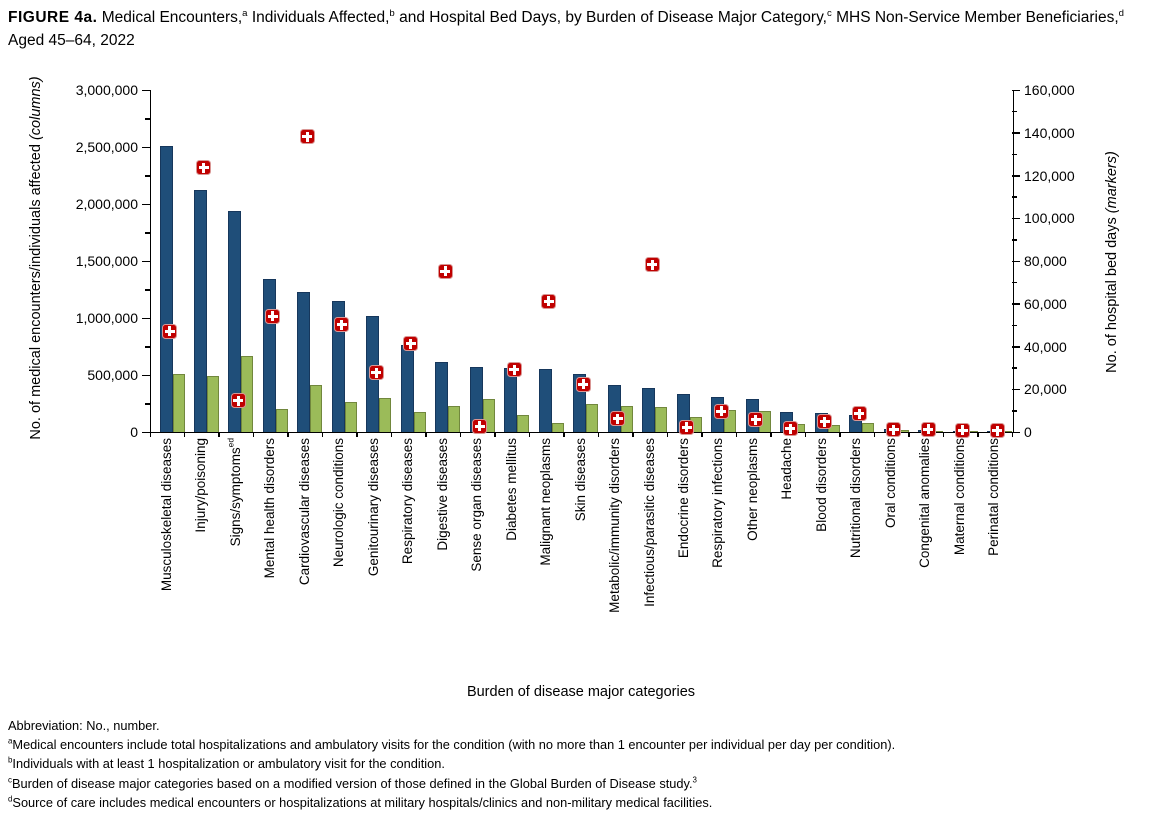 The image size is (1150, 813). I want to click on x-tick-label: Neurologic conditions, so click(339, 503).